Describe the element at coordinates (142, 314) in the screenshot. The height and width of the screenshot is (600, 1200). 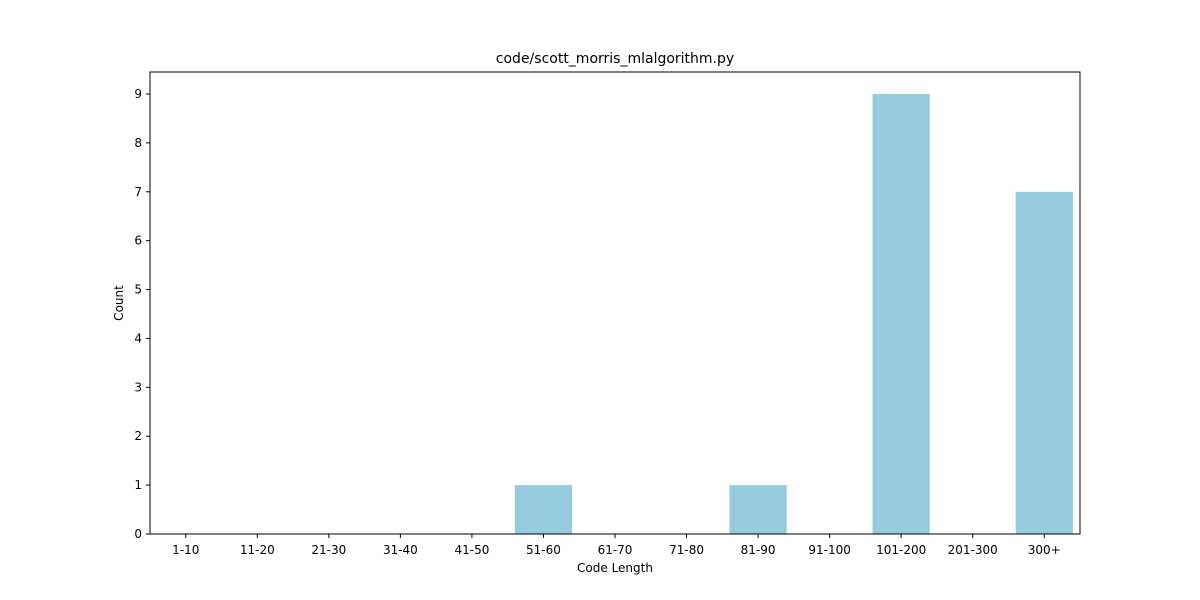
I see `y-axis-ticks: 0 1 2 3 4 5 6 7 8 9` at that location.